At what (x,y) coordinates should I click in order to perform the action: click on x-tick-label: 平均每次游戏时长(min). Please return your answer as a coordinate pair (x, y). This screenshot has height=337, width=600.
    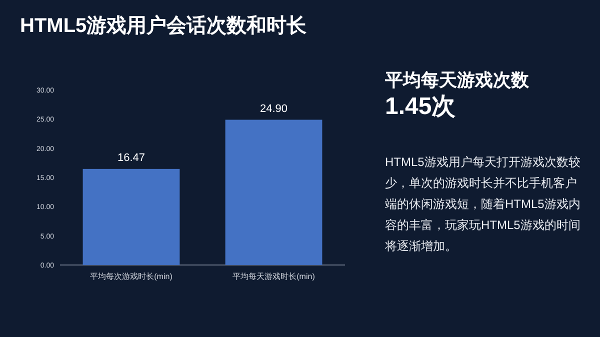
    Looking at the image, I should click on (131, 276).